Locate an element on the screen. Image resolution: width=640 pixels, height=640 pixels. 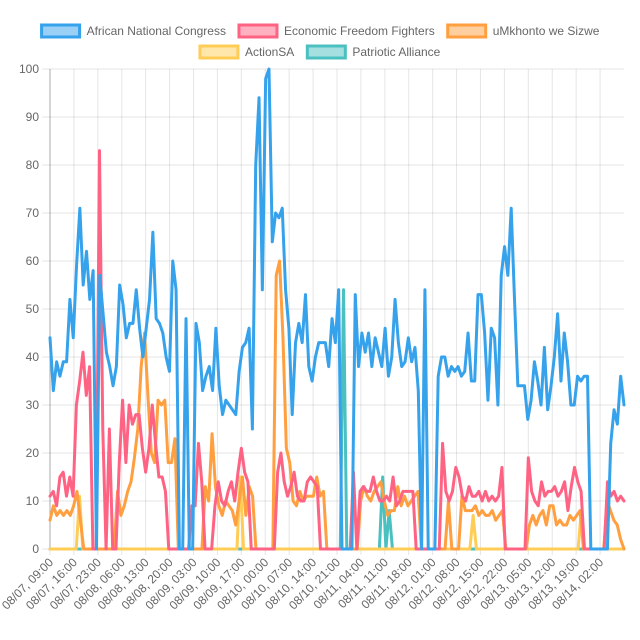
y-tick-label: 30 is located at coordinates (33, 405).